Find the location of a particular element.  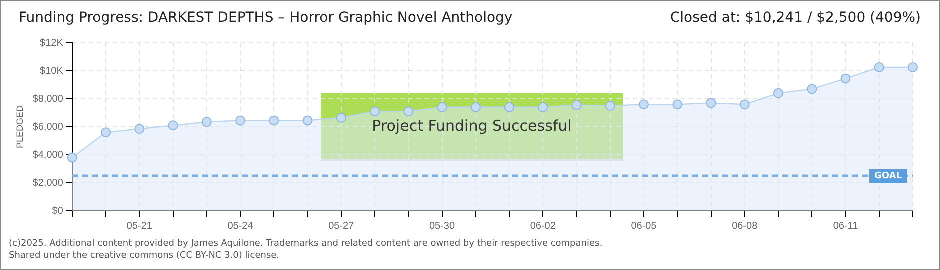

text: (c)2025. Additional content provided by James Aquilone. Trademarks and related content are owned by their respective companies. is located at coordinates (306, 244).